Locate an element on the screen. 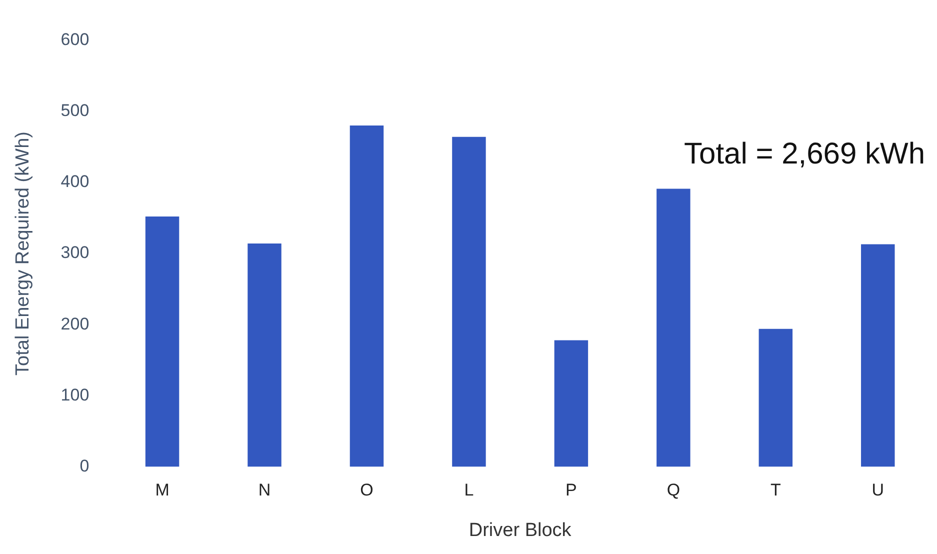  x-tick-label: T is located at coordinates (775, 490).